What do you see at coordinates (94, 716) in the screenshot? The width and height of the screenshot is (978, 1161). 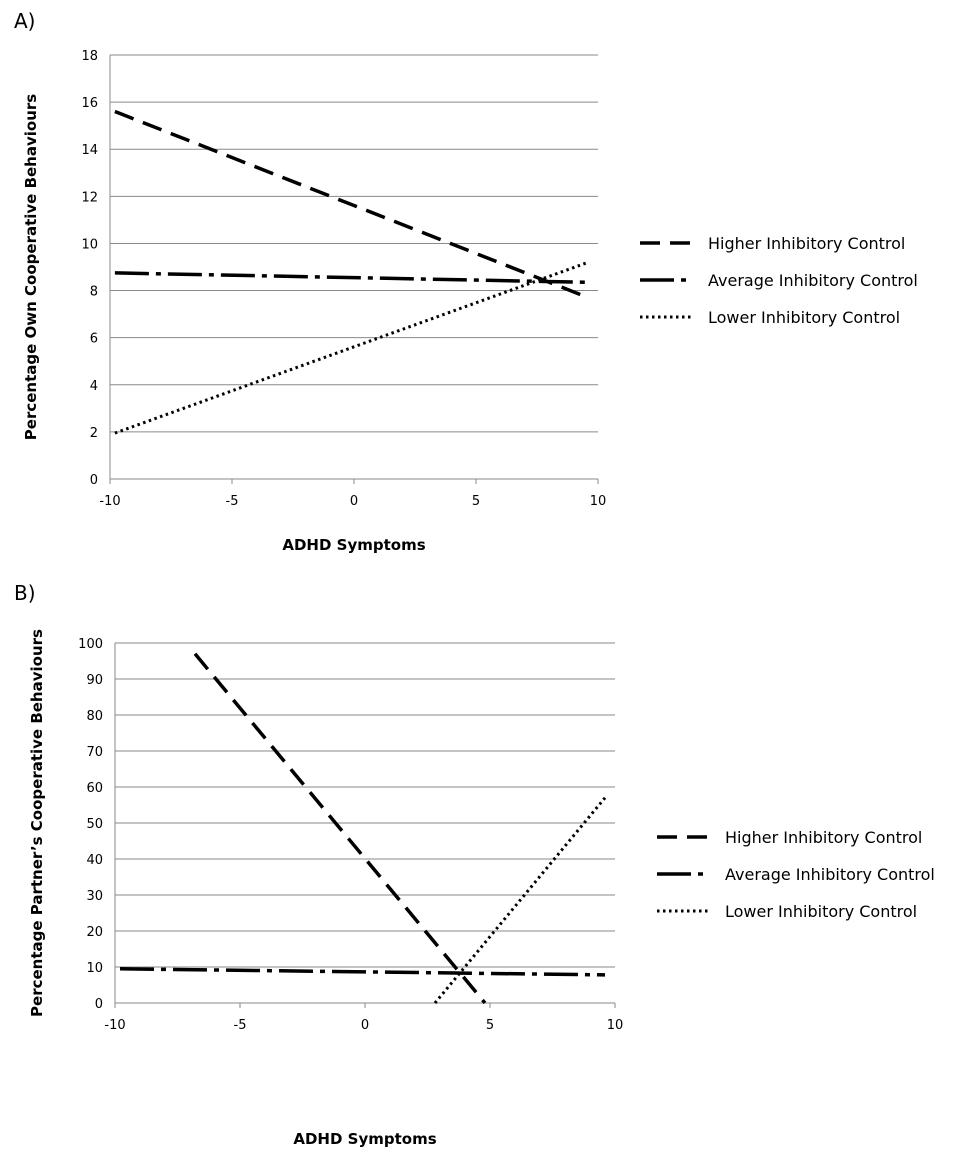 I see `y-tick-label: 80` at bounding box center [94, 716].